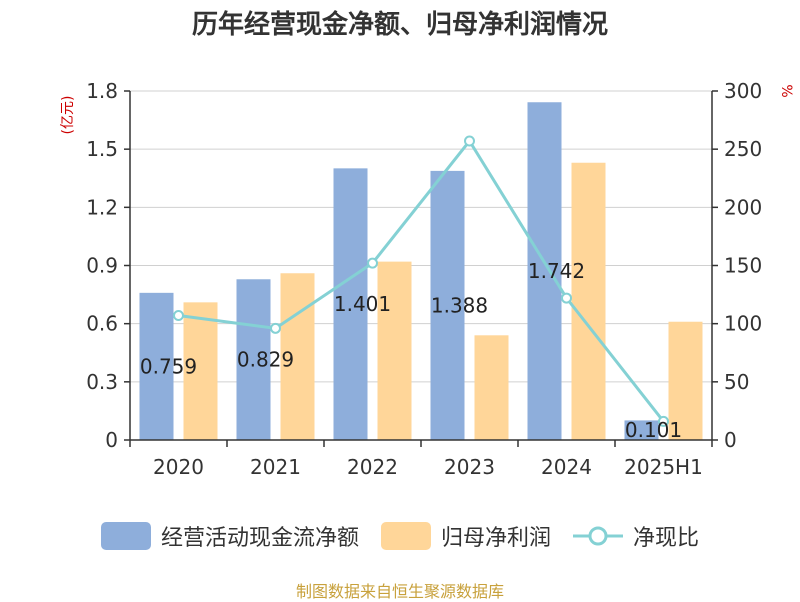  I want to click on data-label-operating-cashflow: 1.388, so click(459, 305).